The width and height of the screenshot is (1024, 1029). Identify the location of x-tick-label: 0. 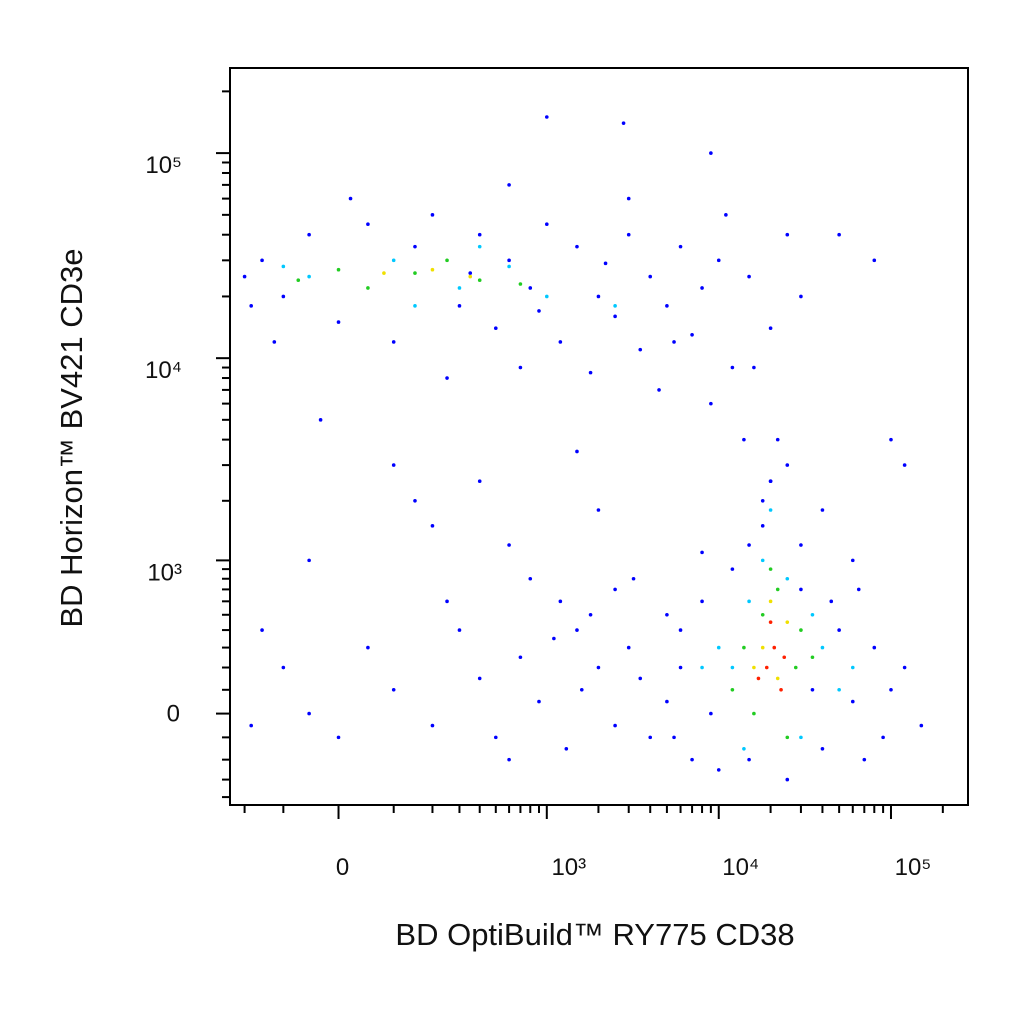
(342, 867).